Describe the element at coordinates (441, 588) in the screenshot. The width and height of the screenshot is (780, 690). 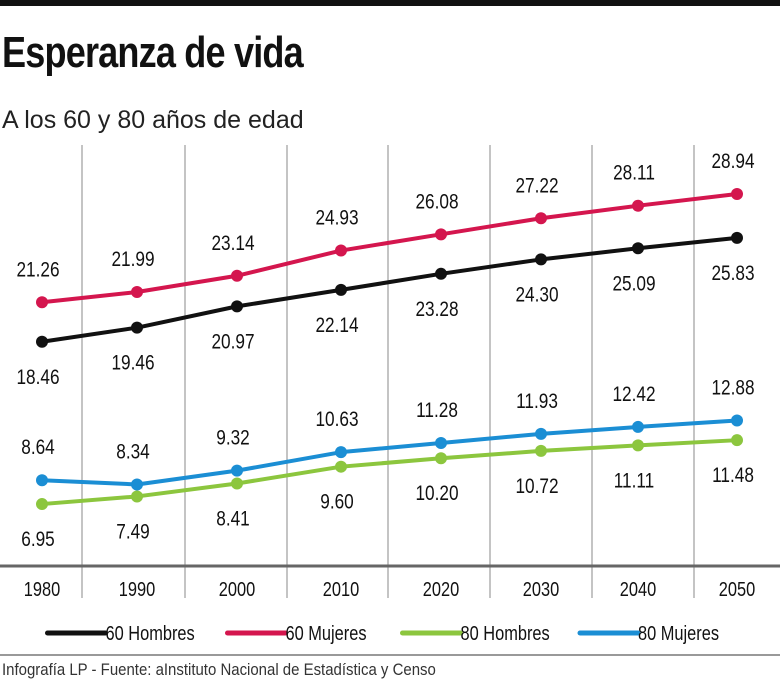
I see `x-tick-label: 2020` at that location.